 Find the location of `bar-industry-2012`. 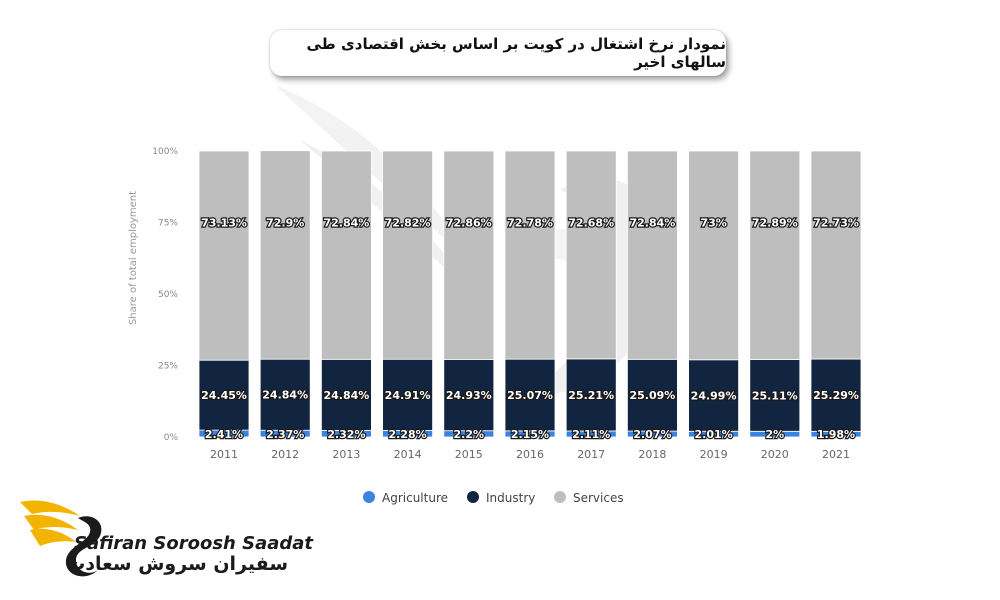

bar-industry-2012 is located at coordinates (285, 394).